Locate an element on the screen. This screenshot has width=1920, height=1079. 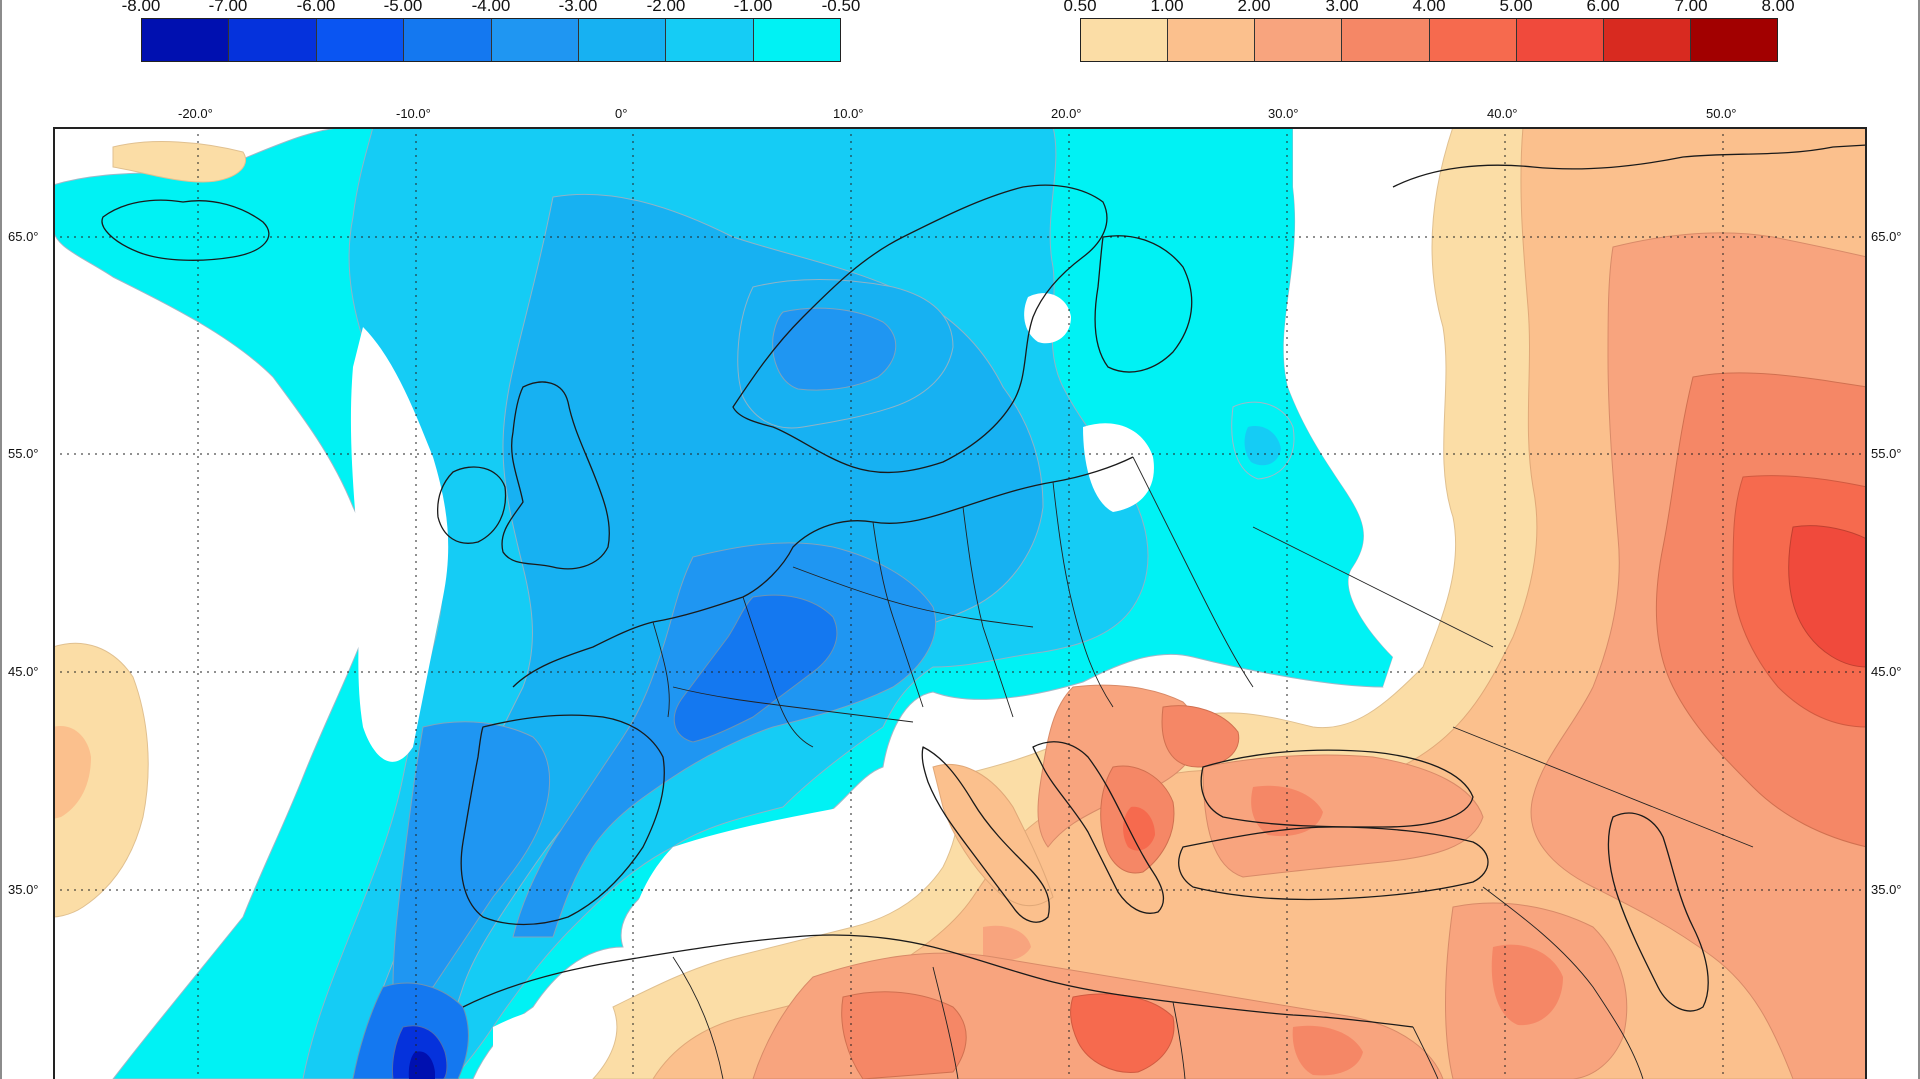
left-edge is located at coordinates (1, 539).